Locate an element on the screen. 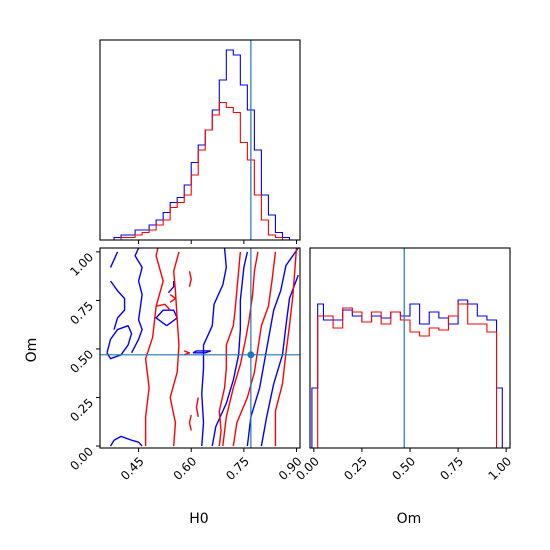  truth-point is located at coordinates (251, 355).